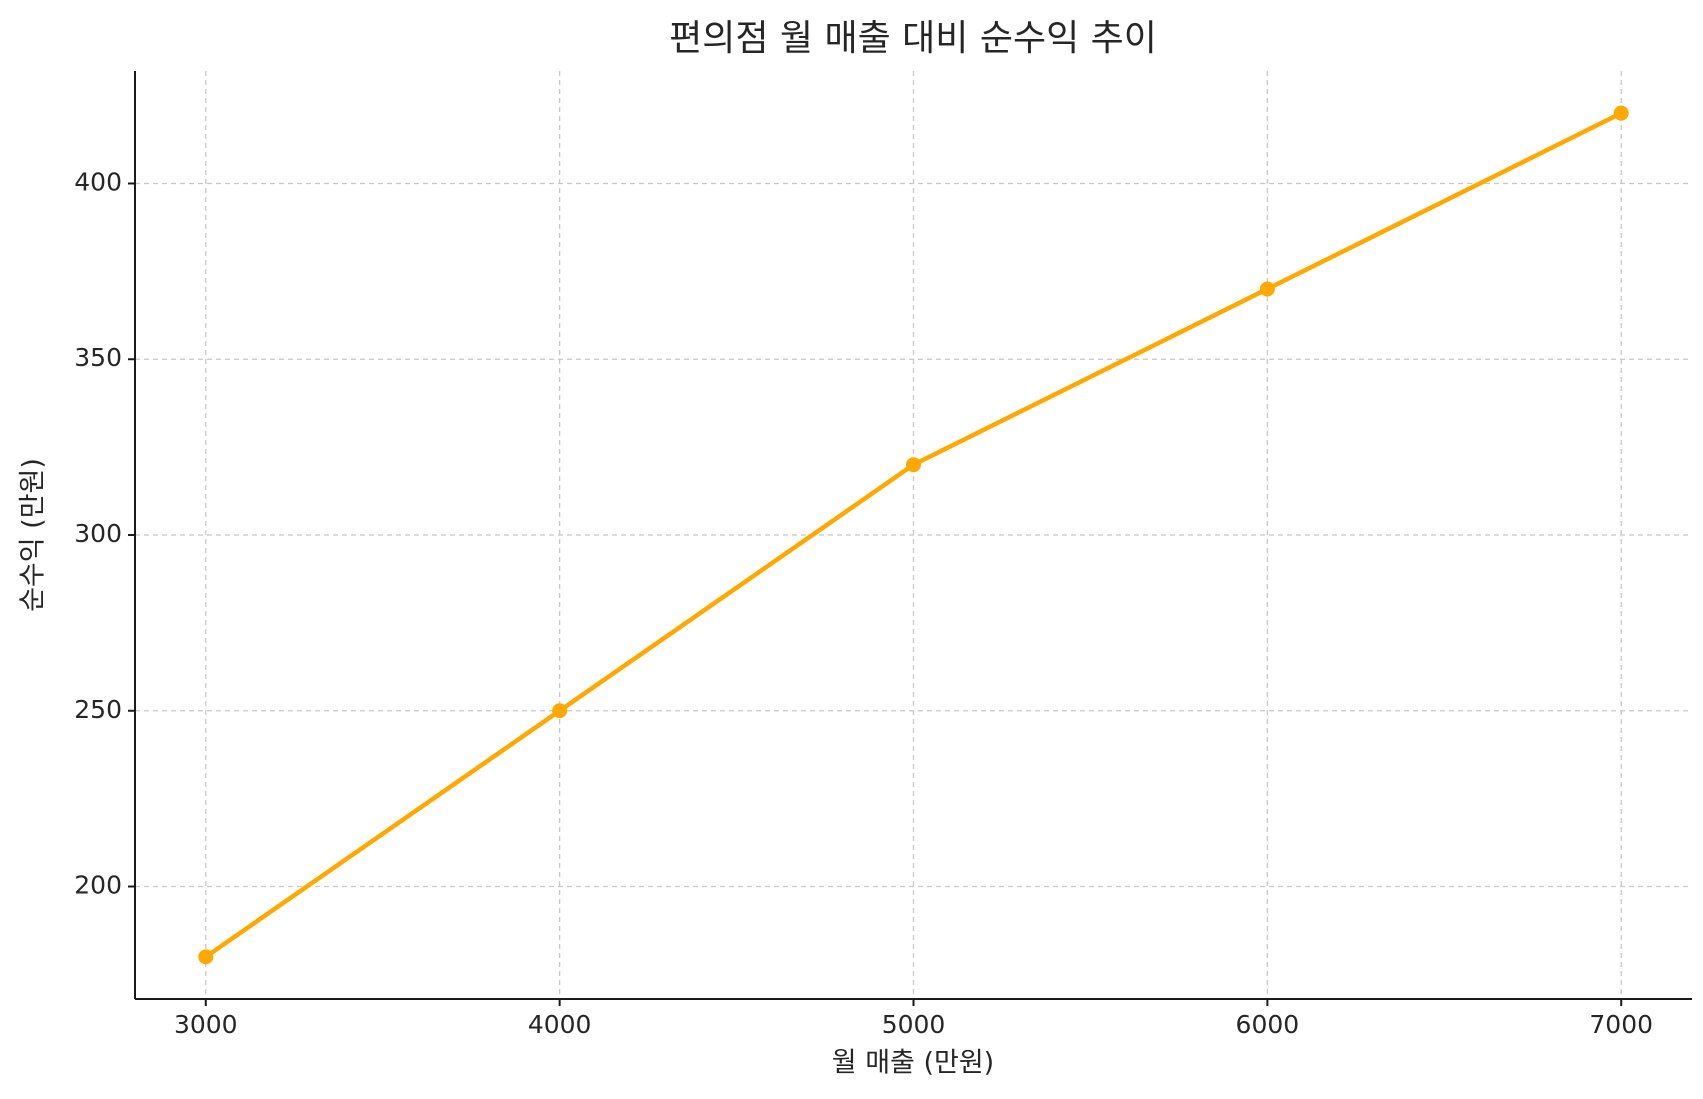 The height and width of the screenshot is (1099, 1703). Describe the element at coordinates (206, 1024) in the screenshot. I see `x-tick-label: 3000` at that location.